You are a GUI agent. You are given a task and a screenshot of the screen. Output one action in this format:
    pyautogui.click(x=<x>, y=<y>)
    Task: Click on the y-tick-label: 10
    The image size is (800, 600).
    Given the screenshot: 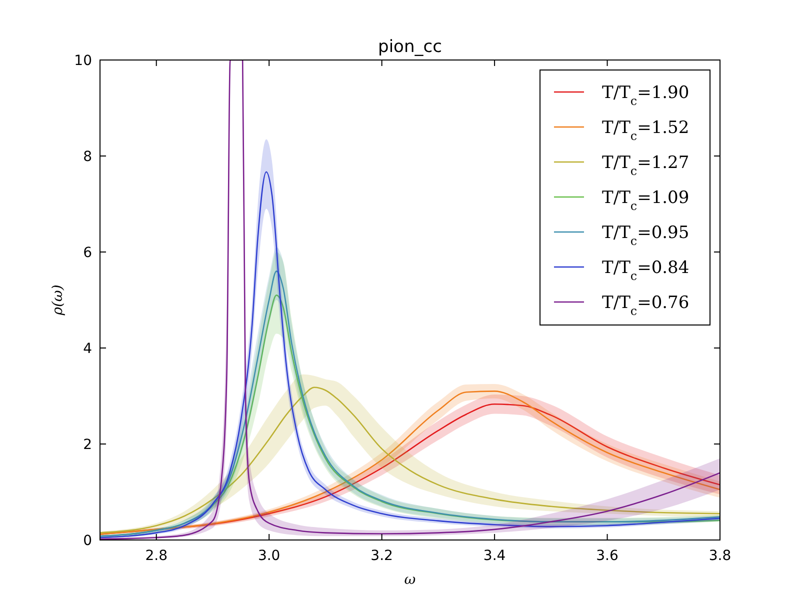 What is the action you would take?
    pyautogui.click(x=83, y=61)
    